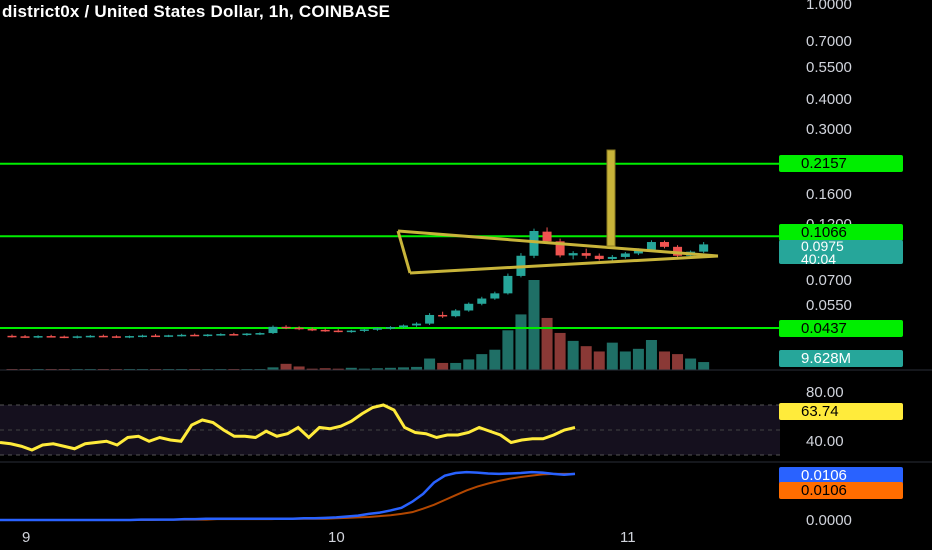 The image size is (932, 550). Describe the element at coordinates (841, 475) in the screenshot. I see `macd-value-badge: 0.0106` at that location.